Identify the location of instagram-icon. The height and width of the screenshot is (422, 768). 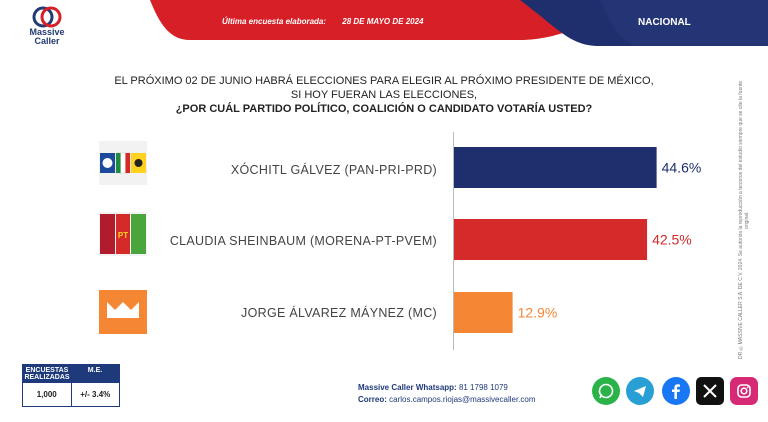
(744, 391).